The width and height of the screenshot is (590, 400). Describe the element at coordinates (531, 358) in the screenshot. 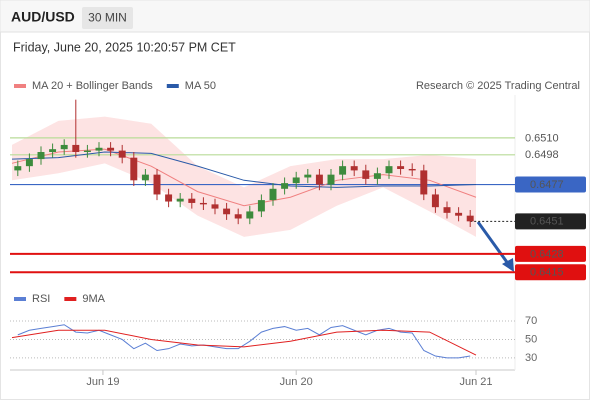

I see `y-tick-label: 30` at that location.